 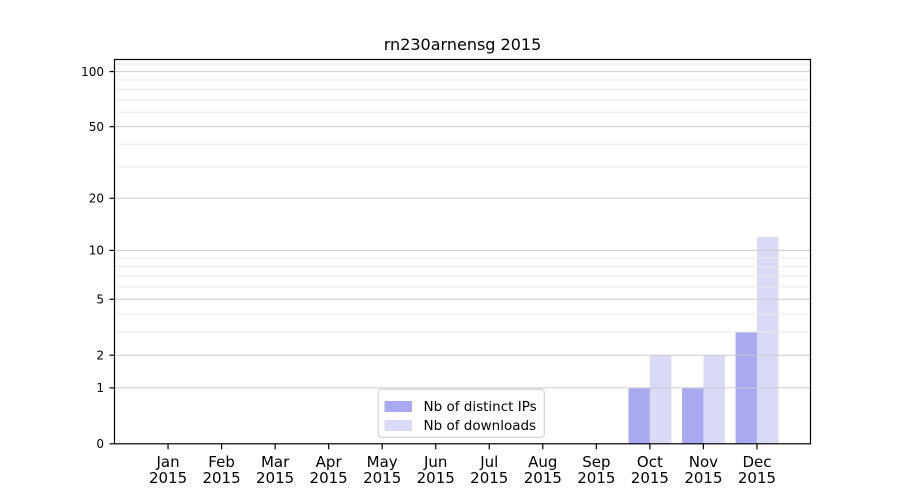 I want to click on y-tick-label: 20, so click(x=96, y=198).